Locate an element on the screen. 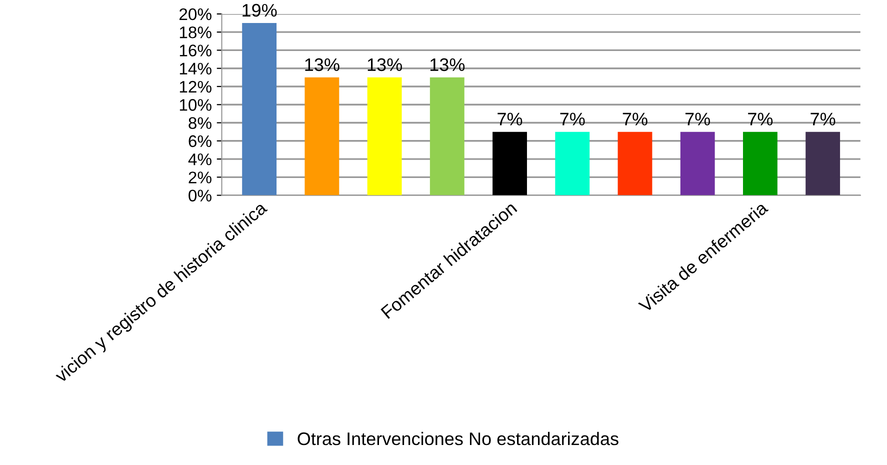 The width and height of the screenshot is (887, 465). legend-label: Otras Intervenciones No estandarizadas is located at coordinates (458, 439).